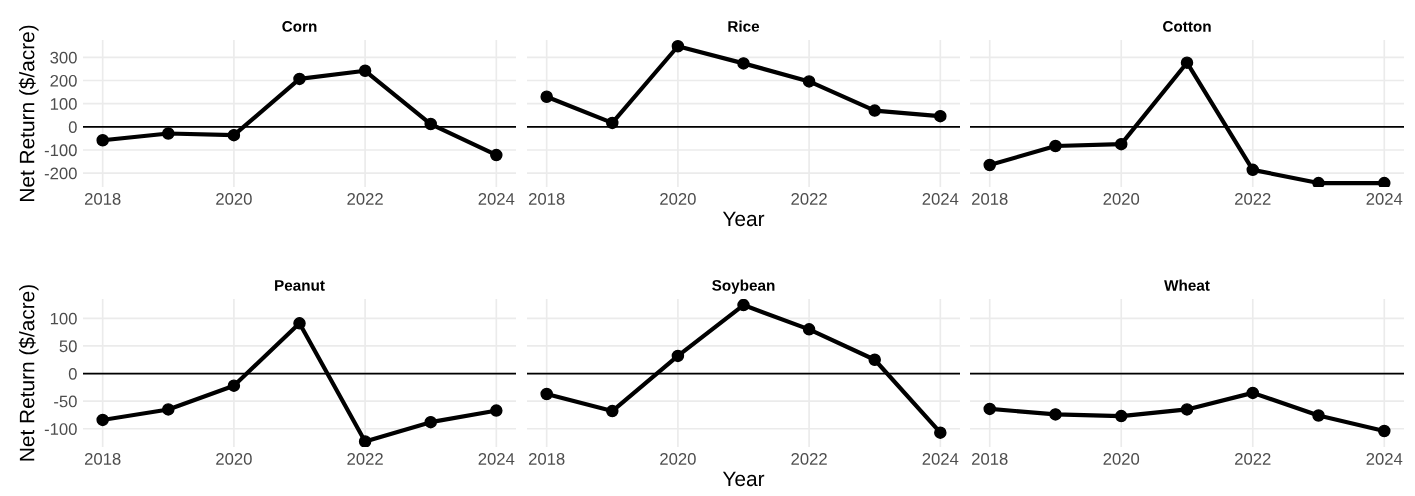 The width and height of the screenshot is (1415, 496). What do you see at coordinates (743, 286) in the screenshot?
I see `chart-title: Soybean` at bounding box center [743, 286].